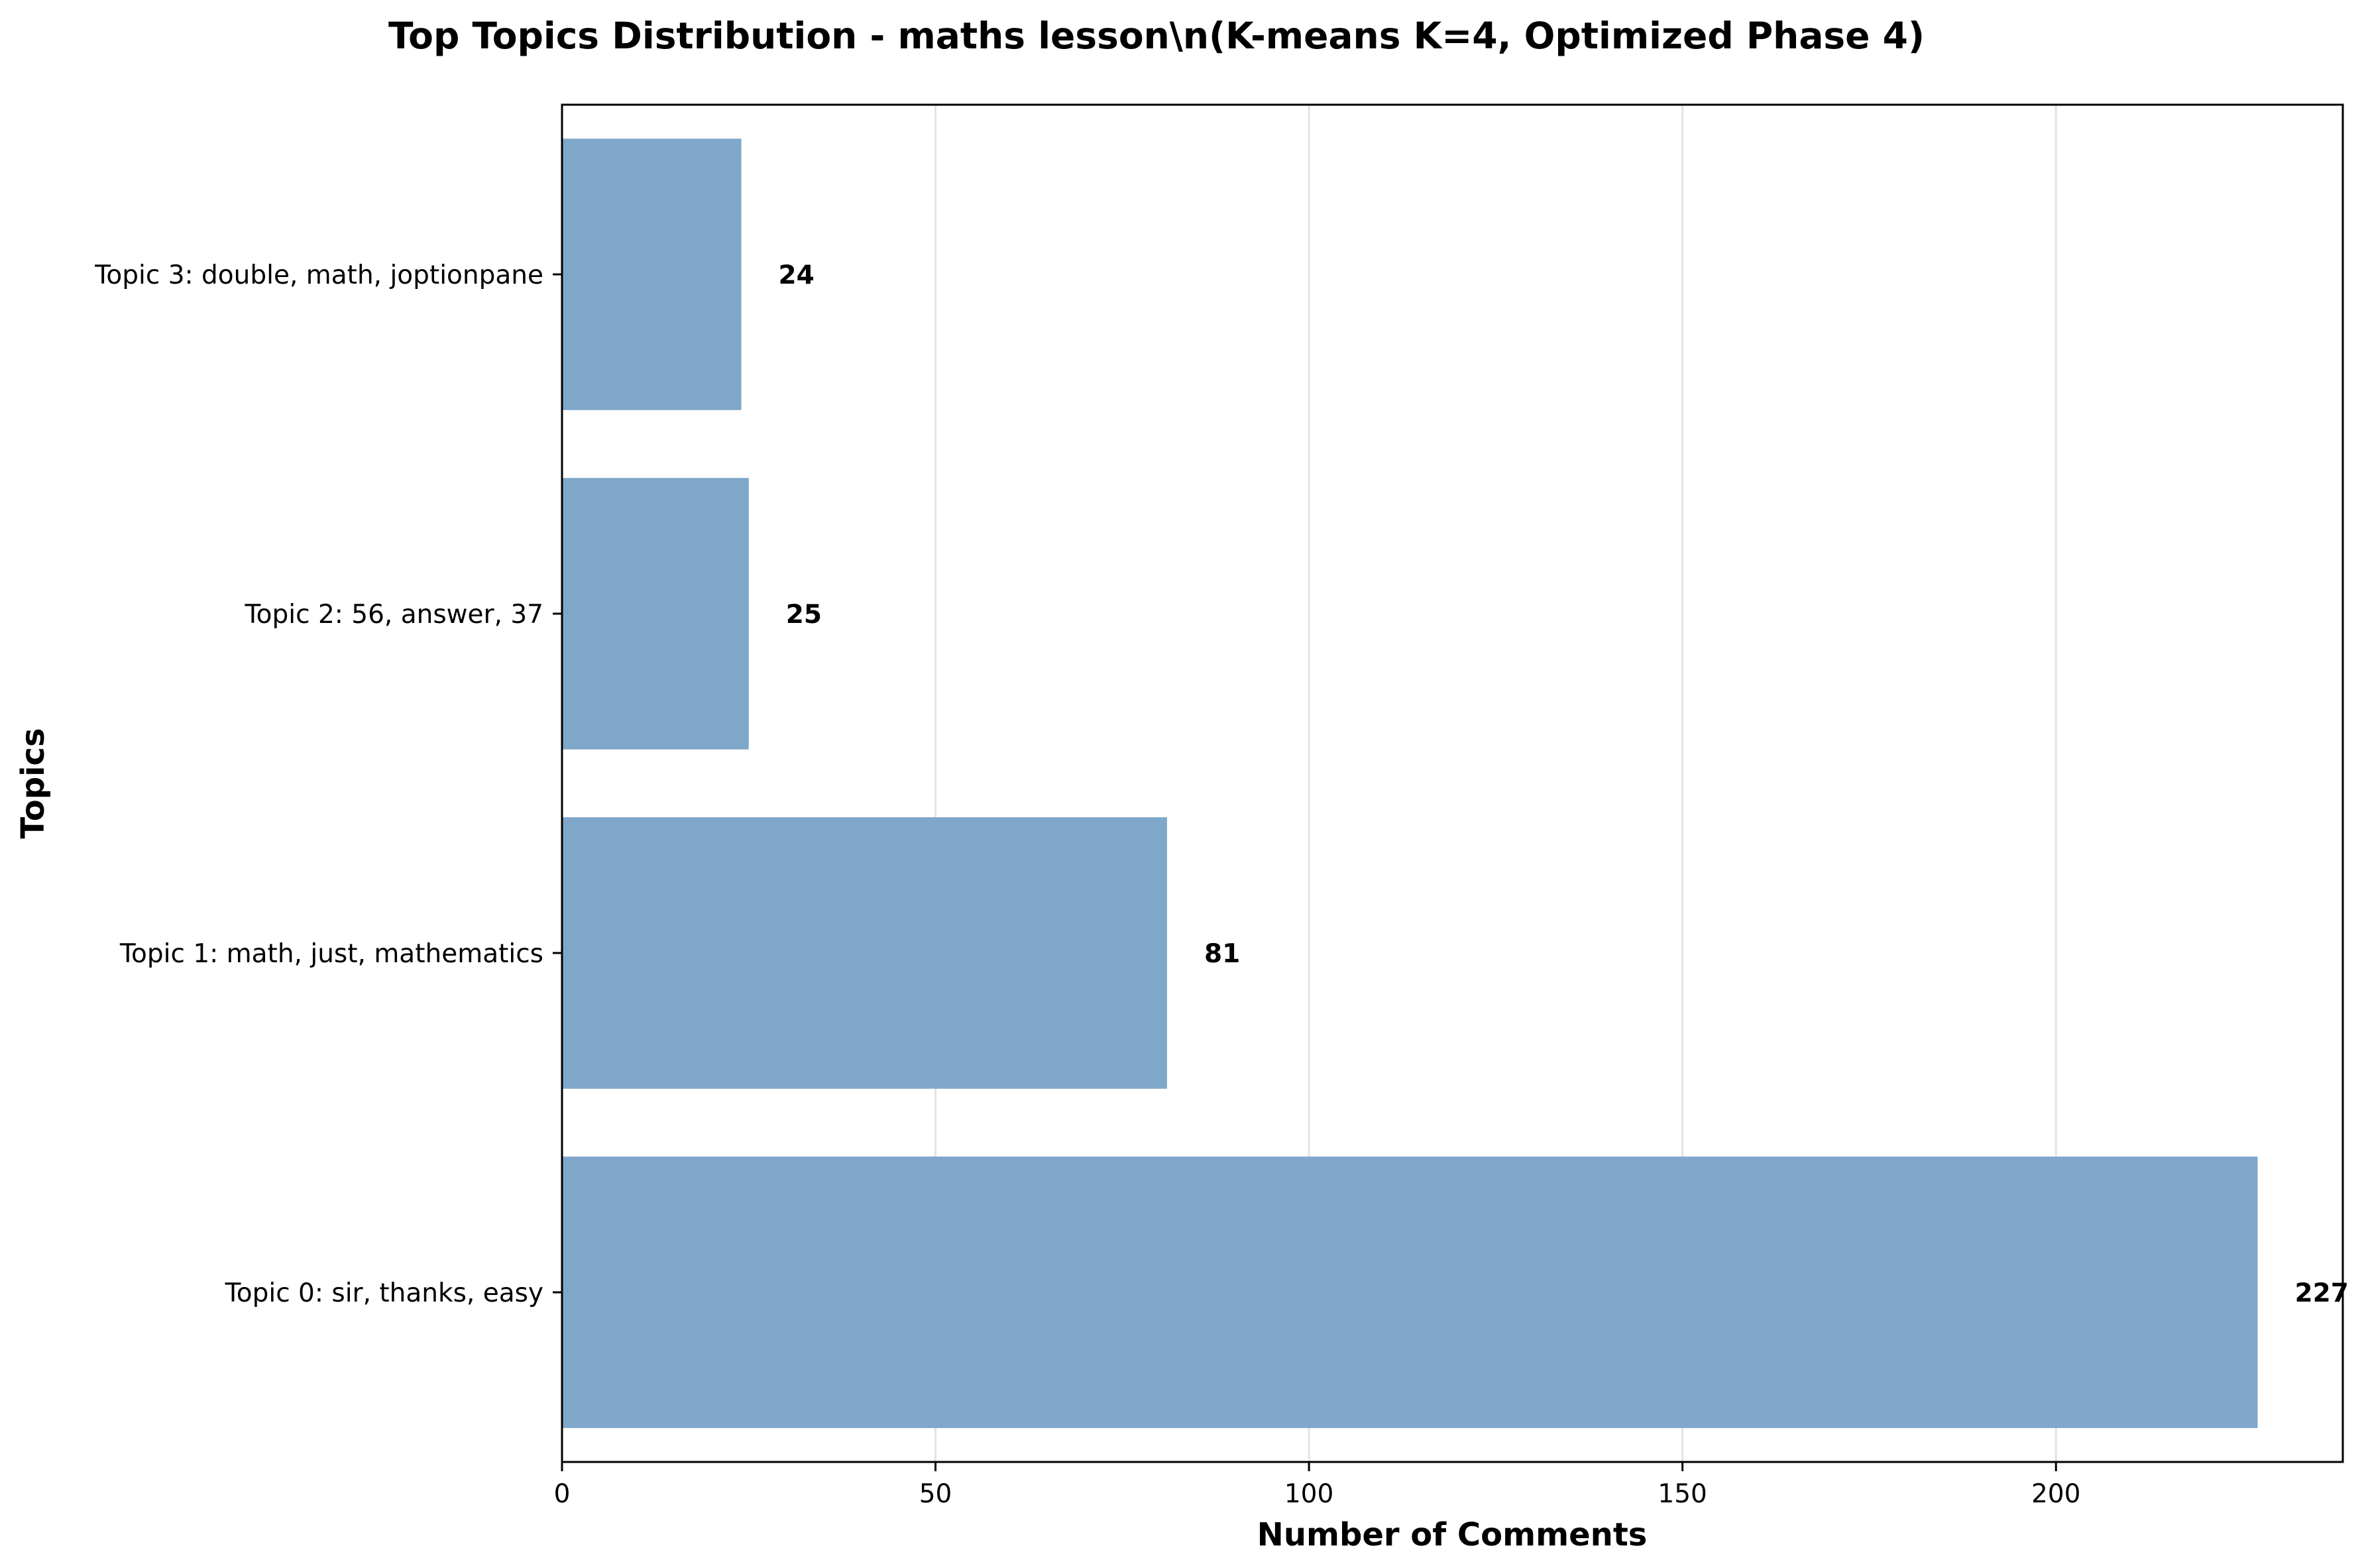  What do you see at coordinates (797, 275) in the screenshot?
I see `bar-value-label: 24` at bounding box center [797, 275].